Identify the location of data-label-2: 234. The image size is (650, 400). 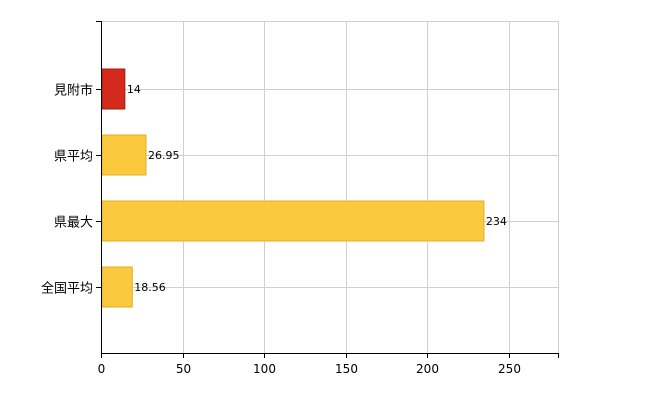
(496, 221).